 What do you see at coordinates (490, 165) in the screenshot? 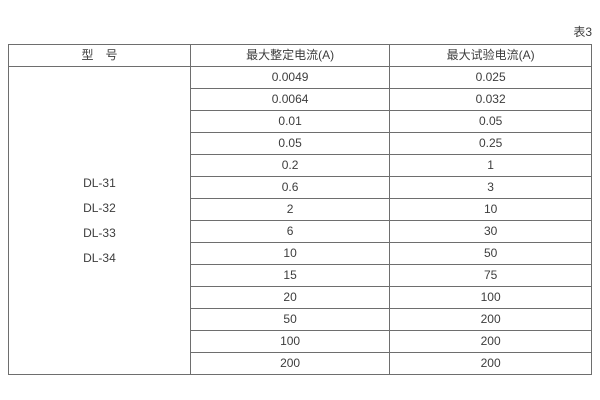
I see `max-test-current-cell: 1` at bounding box center [490, 165].